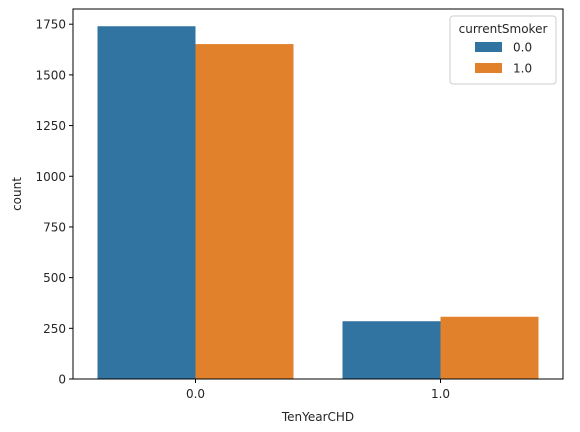  Describe the element at coordinates (62, 380) in the screenshot. I see `y-tick-label: 0` at that location.